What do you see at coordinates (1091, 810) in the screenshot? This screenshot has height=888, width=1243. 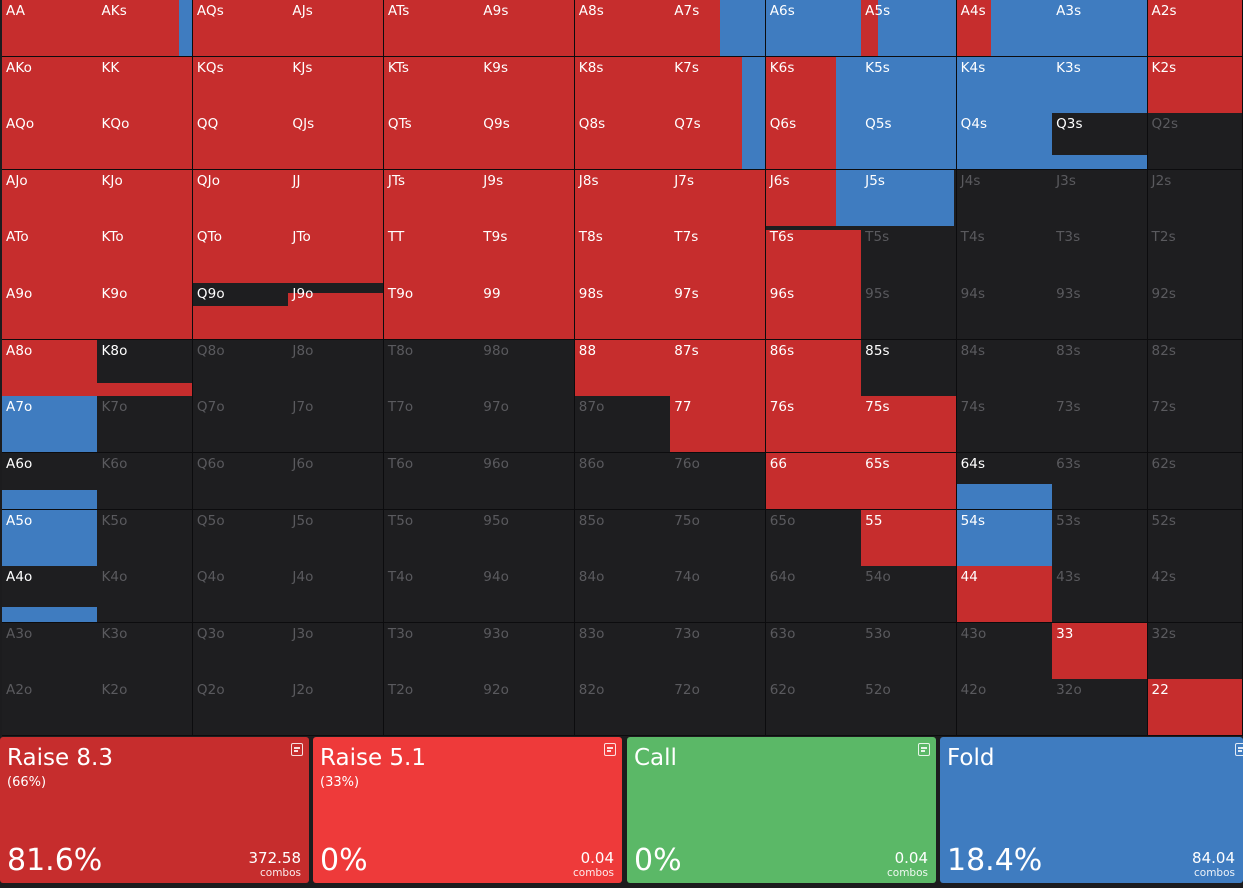 I see `action-card-fold: Fold 18.4% 84.04 combos` at bounding box center [1091, 810].